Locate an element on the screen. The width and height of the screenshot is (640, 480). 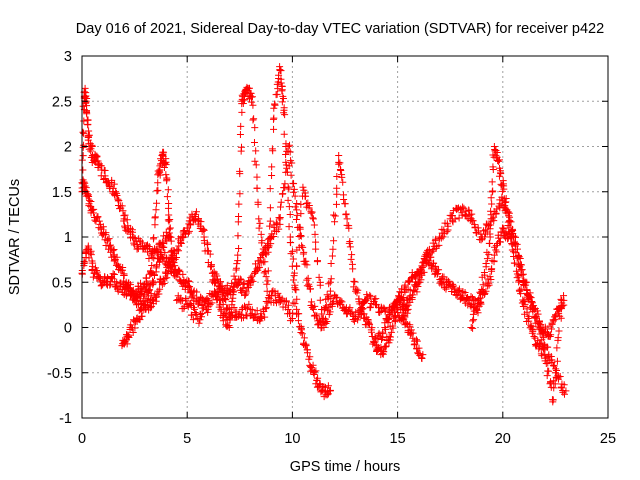
y-axis-label: SDTVAR / TECUs is located at coordinates (15, 237).